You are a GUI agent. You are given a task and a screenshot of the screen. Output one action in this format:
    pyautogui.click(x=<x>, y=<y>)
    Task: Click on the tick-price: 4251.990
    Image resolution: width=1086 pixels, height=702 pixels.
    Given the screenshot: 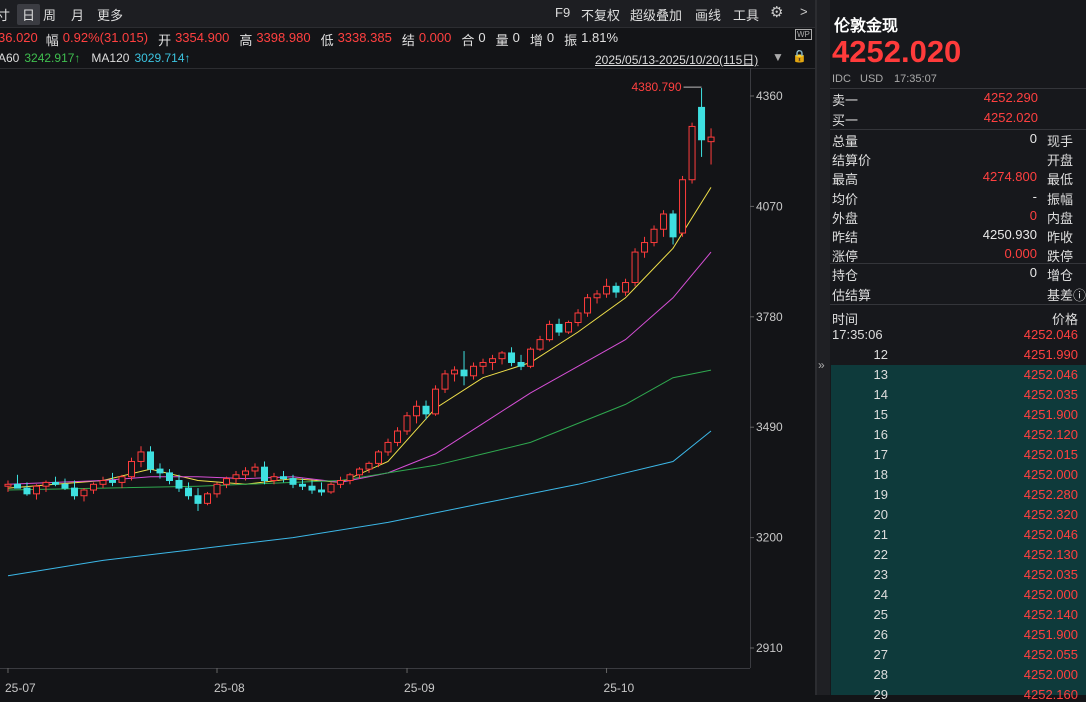 What is the action you would take?
    pyautogui.click(x=1050, y=354)
    